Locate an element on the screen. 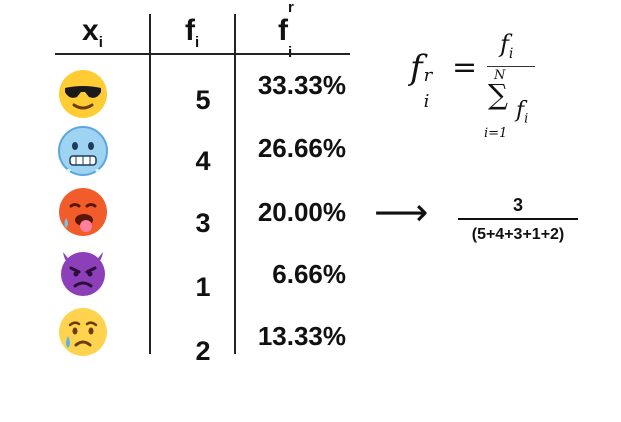 The image size is (621, 422). header-f: fi is located at coordinates (192, 32).